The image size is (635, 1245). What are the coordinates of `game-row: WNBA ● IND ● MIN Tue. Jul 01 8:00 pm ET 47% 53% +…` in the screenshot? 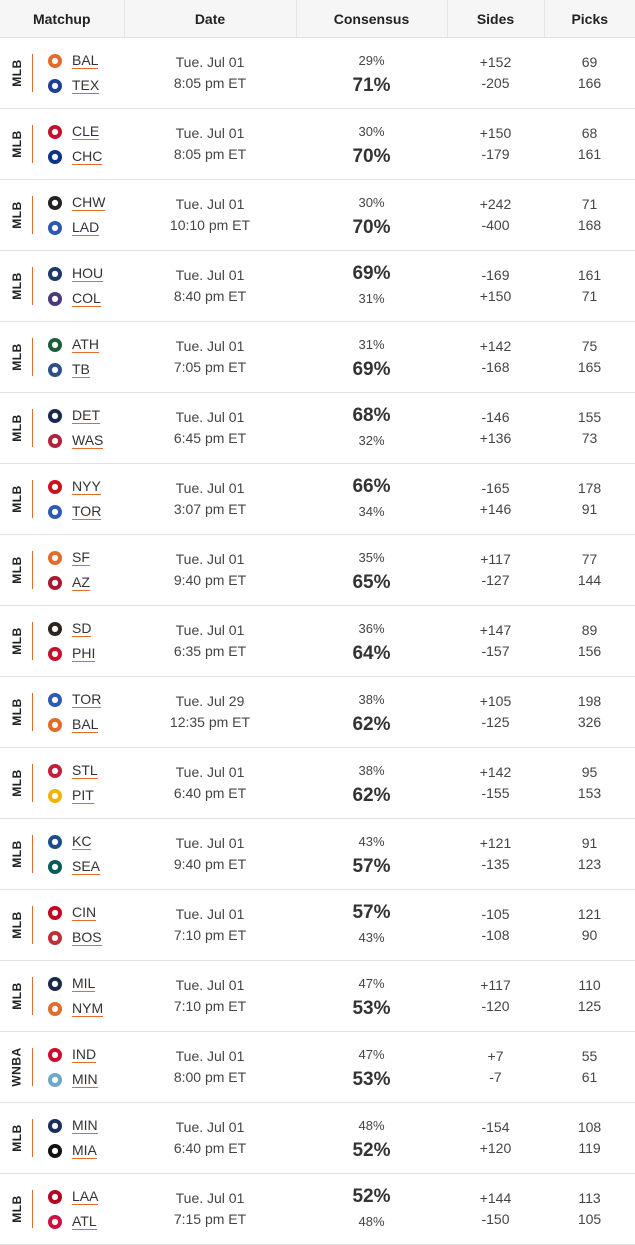 It's located at (317, 1067).